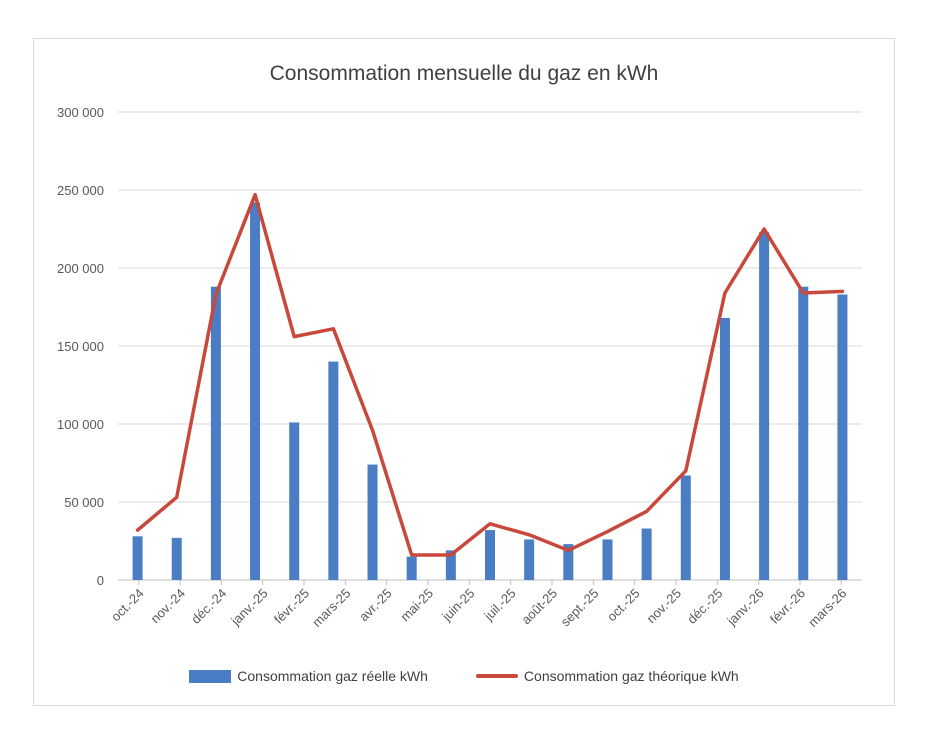  I want to click on y-tick-label: 250 000, so click(80, 190).